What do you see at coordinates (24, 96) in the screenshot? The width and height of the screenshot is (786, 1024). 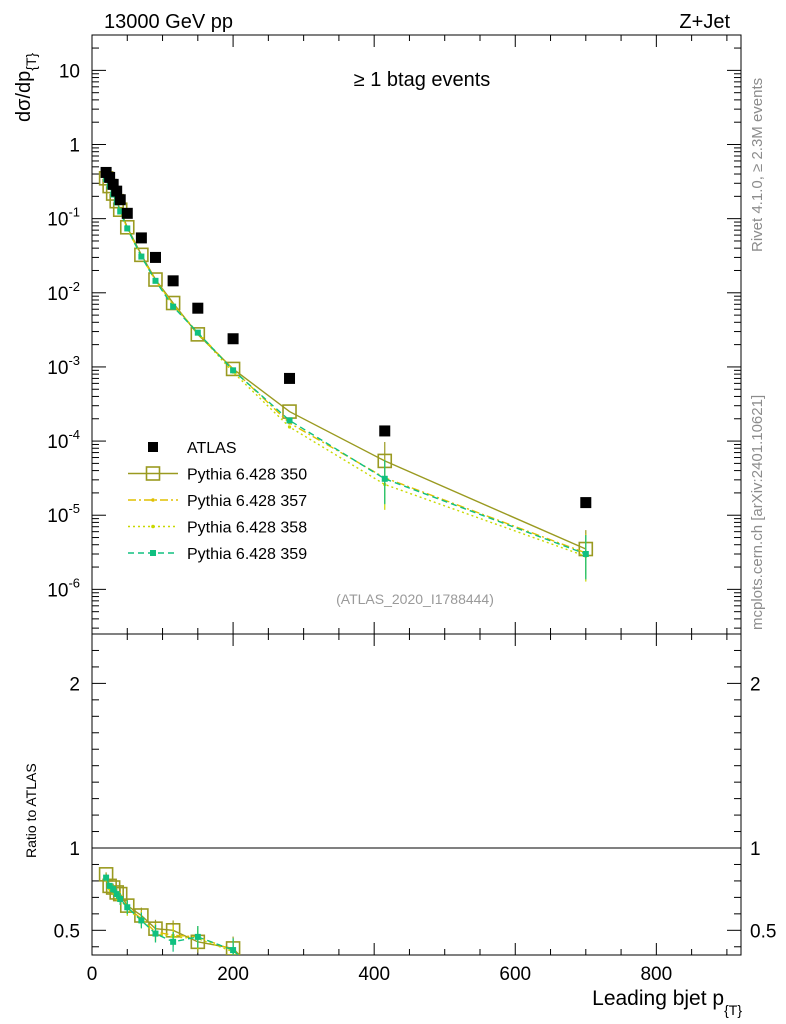 I see `y-axis-label-main: dσ/dp` at bounding box center [24, 96].